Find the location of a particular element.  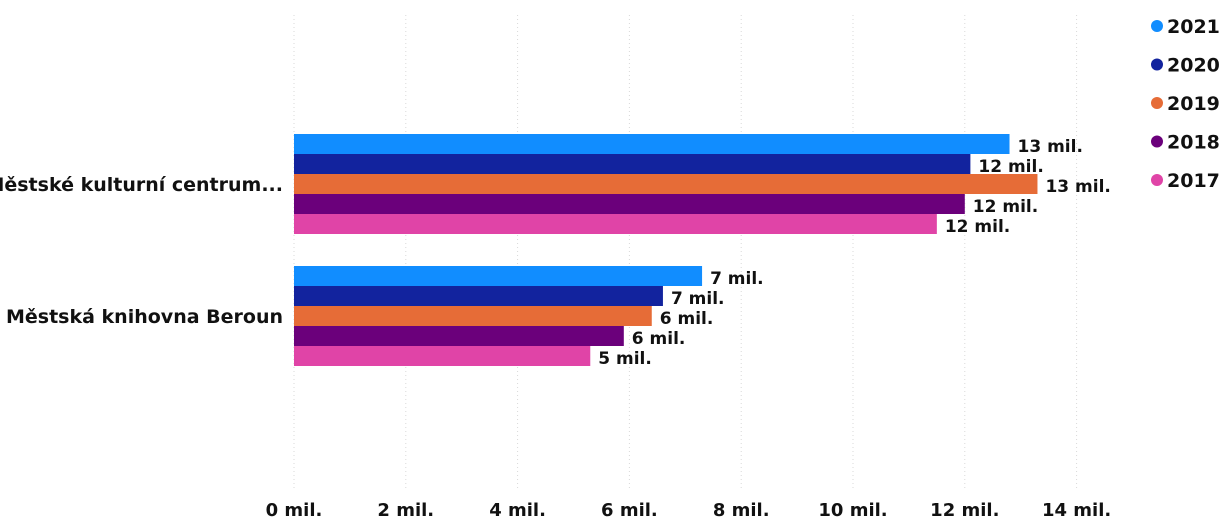

x-tick-label: 14 mil. is located at coordinates (1076, 509).